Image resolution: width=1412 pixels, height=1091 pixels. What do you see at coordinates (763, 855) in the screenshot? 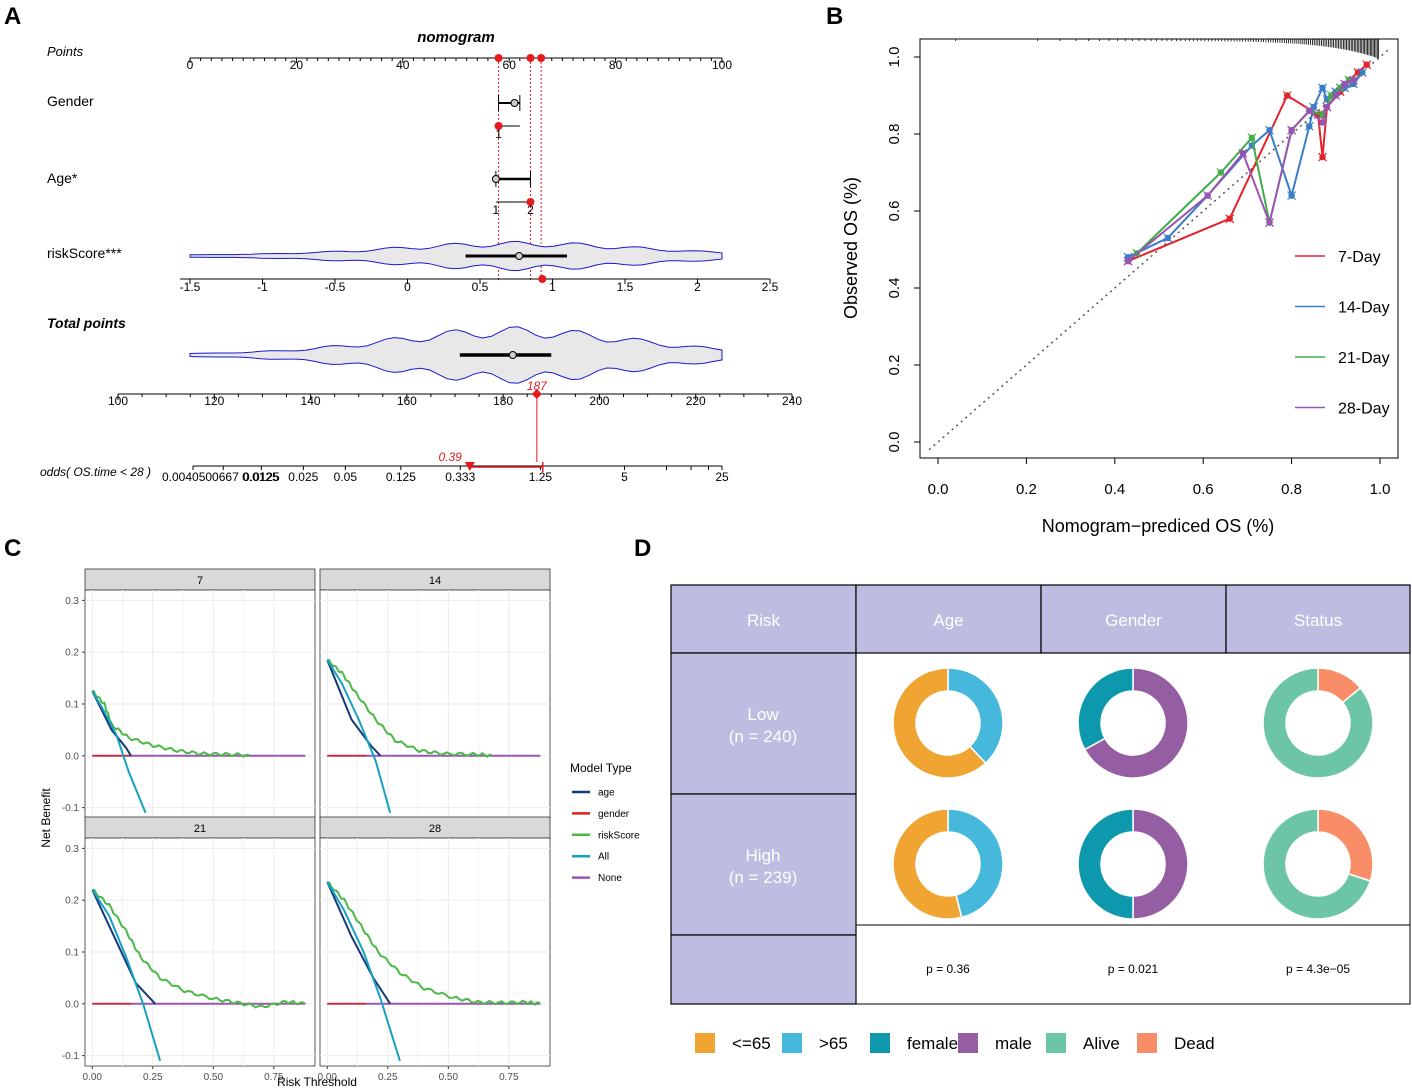
I see `risk-row-label: High` at bounding box center [763, 855].